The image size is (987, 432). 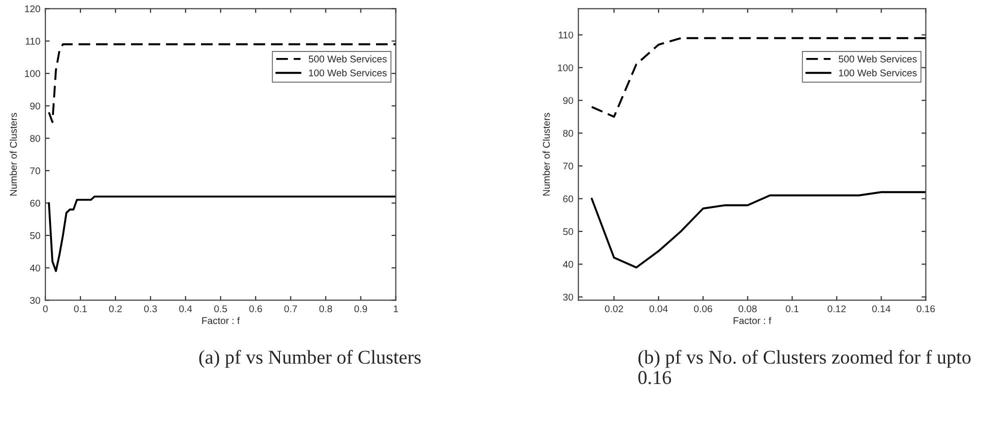 What do you see at coordinates (703, 308) in the screenshot?
I see `x-tick-label: 0.06` at bounding box center [703, 308].